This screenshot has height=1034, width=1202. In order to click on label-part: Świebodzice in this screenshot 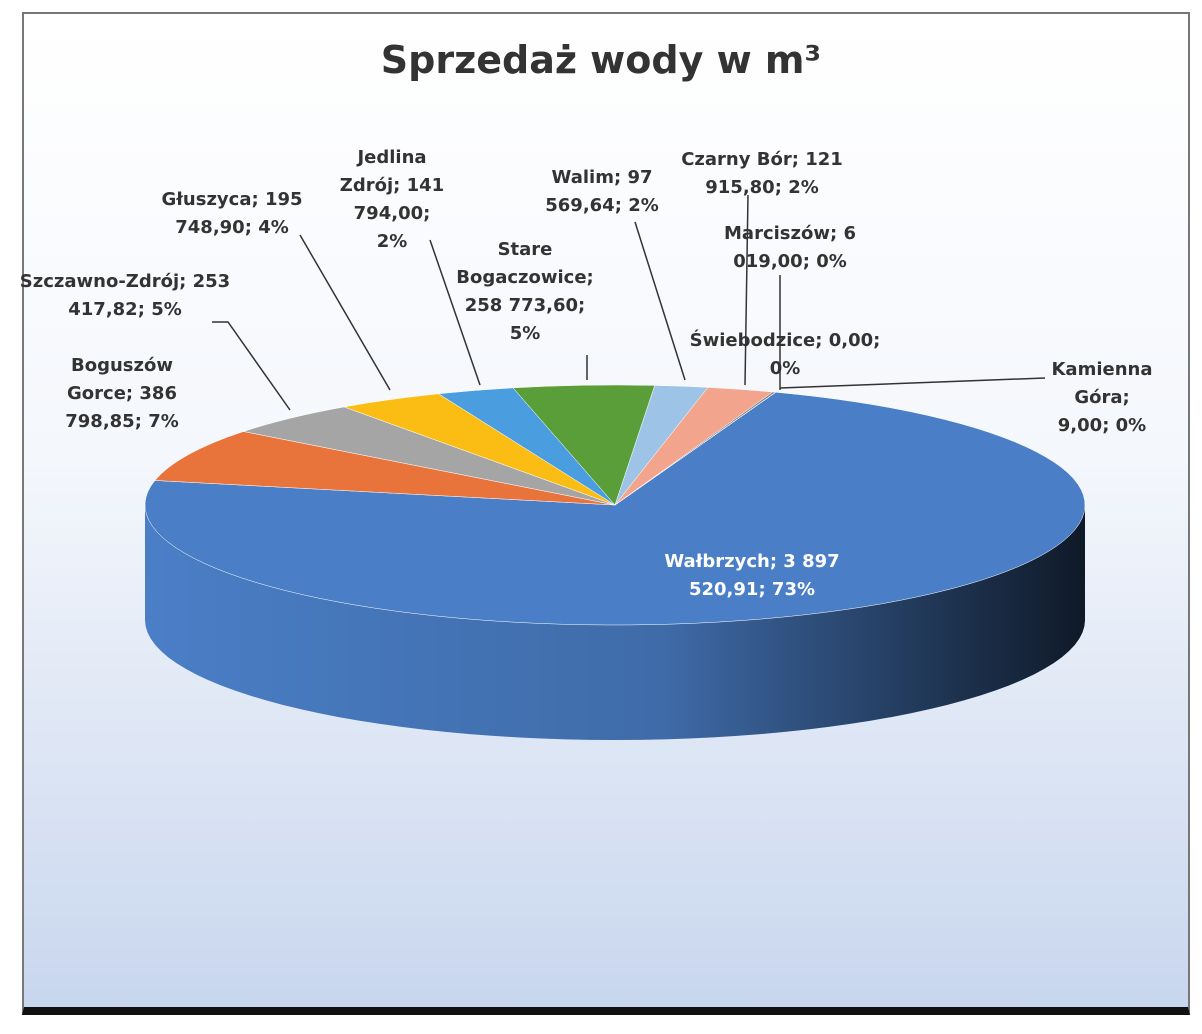, I will do `click(759, 340)`.